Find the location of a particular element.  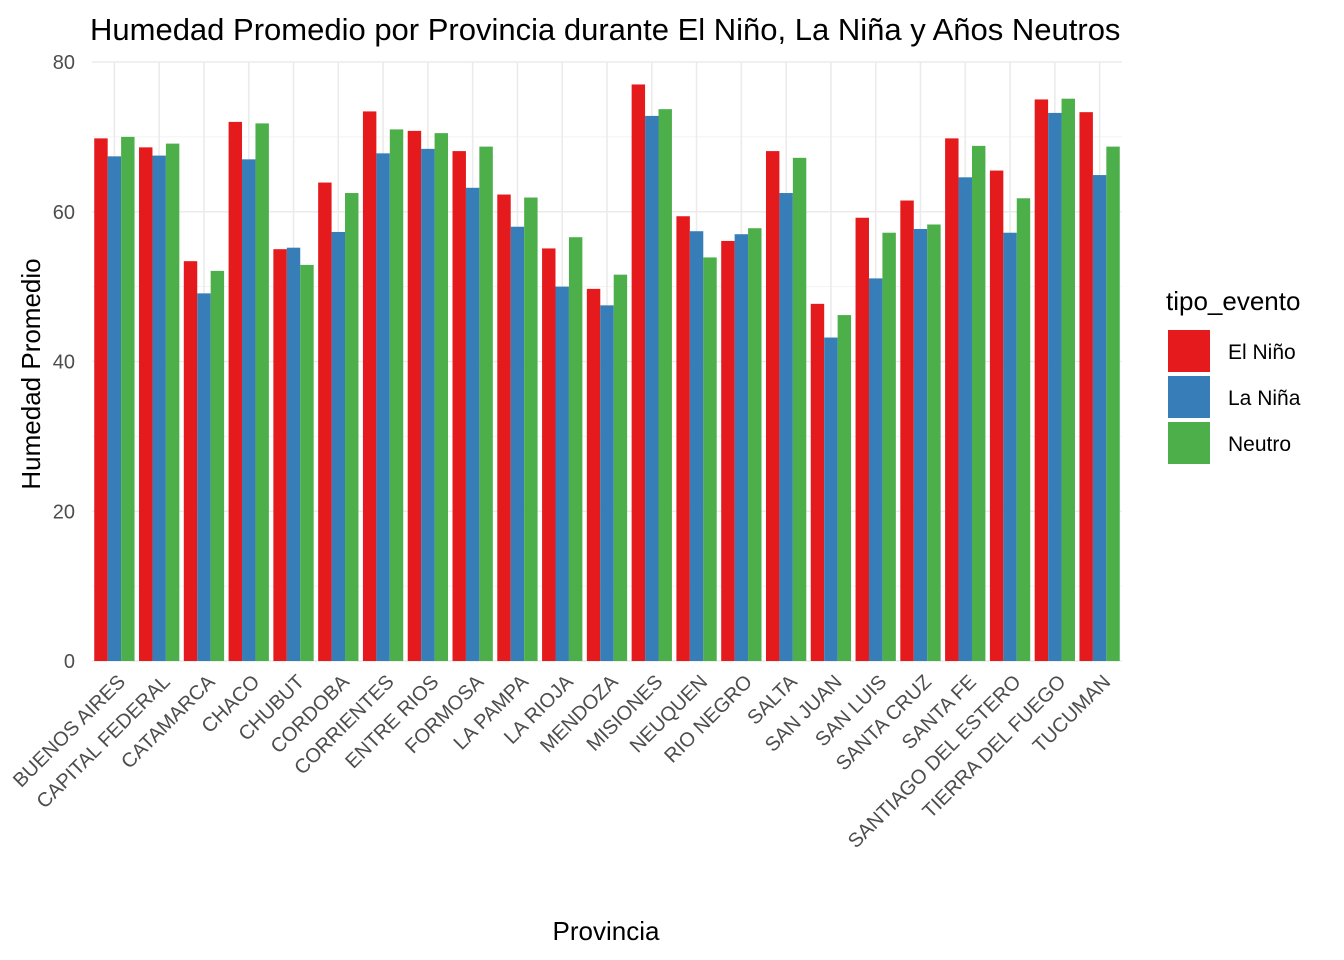

legend: tipo_evento El Niño La Niña Neutro is located at coordinates (1233, 375).